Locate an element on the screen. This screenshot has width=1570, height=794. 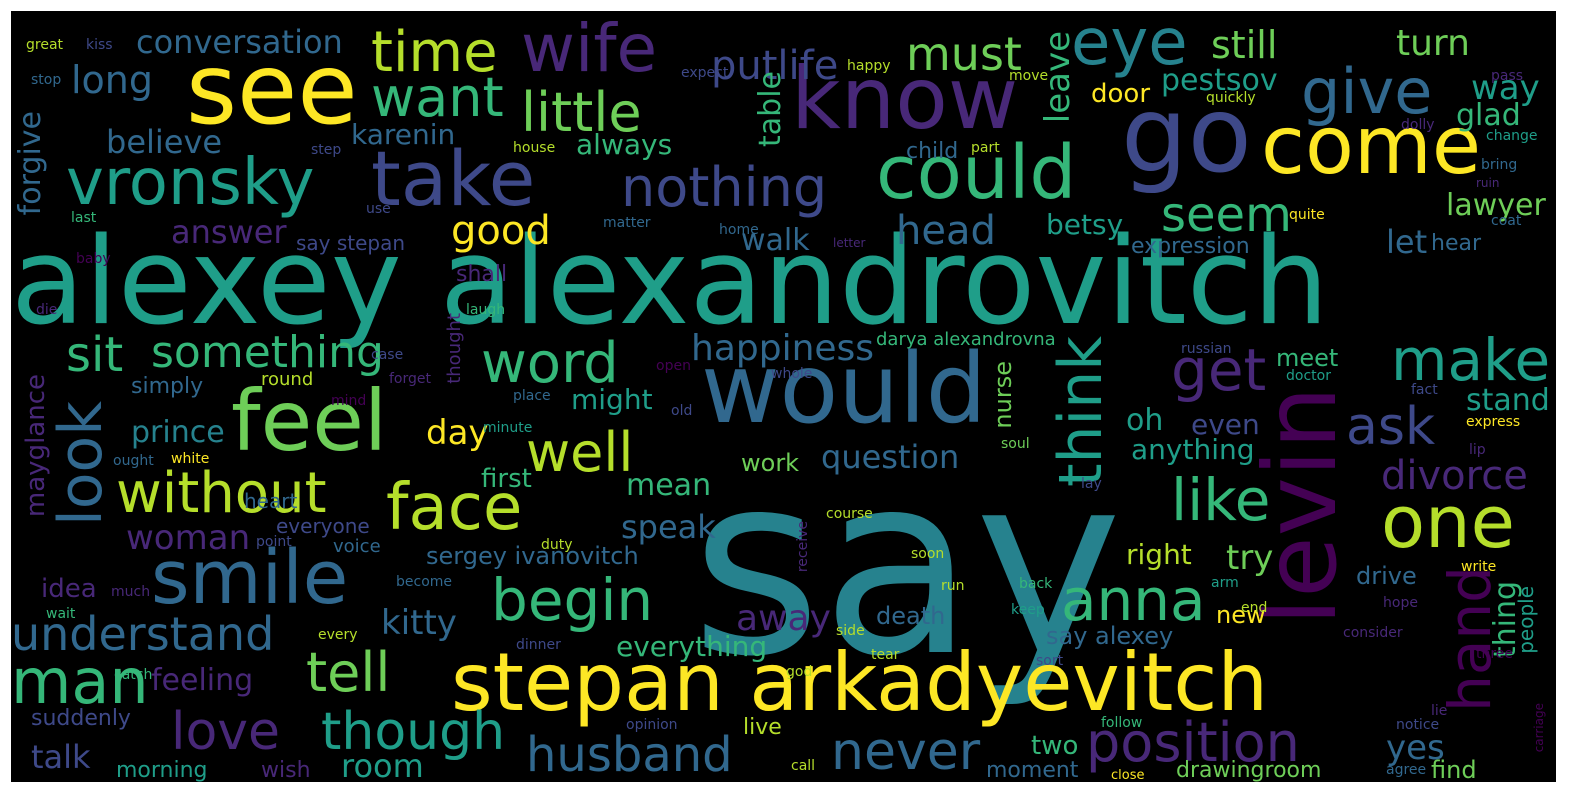
word-lay: lay is located at coordinates (1091, 484).